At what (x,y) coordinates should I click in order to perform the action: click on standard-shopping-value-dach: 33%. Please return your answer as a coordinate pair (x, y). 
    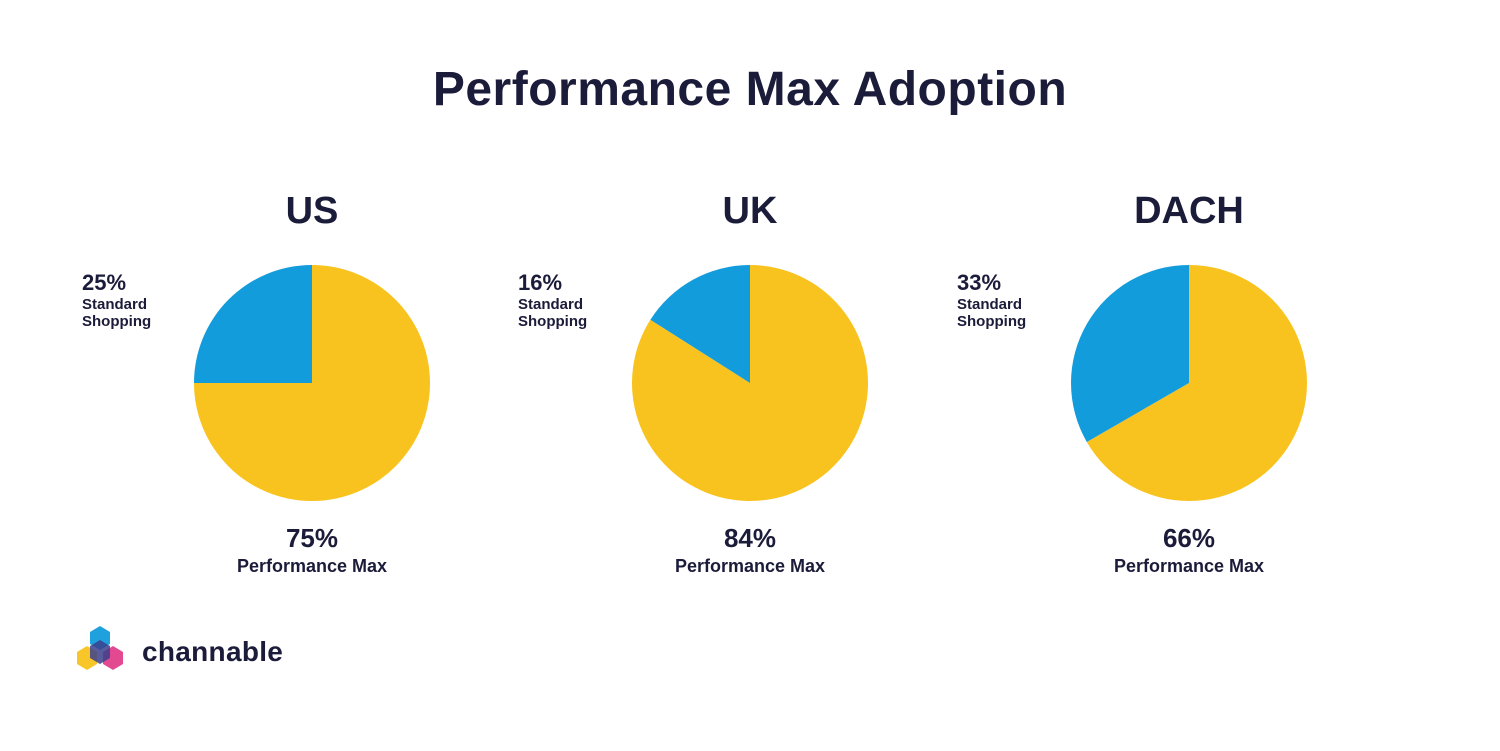
    Looking at the image, I should click on (979, 282).